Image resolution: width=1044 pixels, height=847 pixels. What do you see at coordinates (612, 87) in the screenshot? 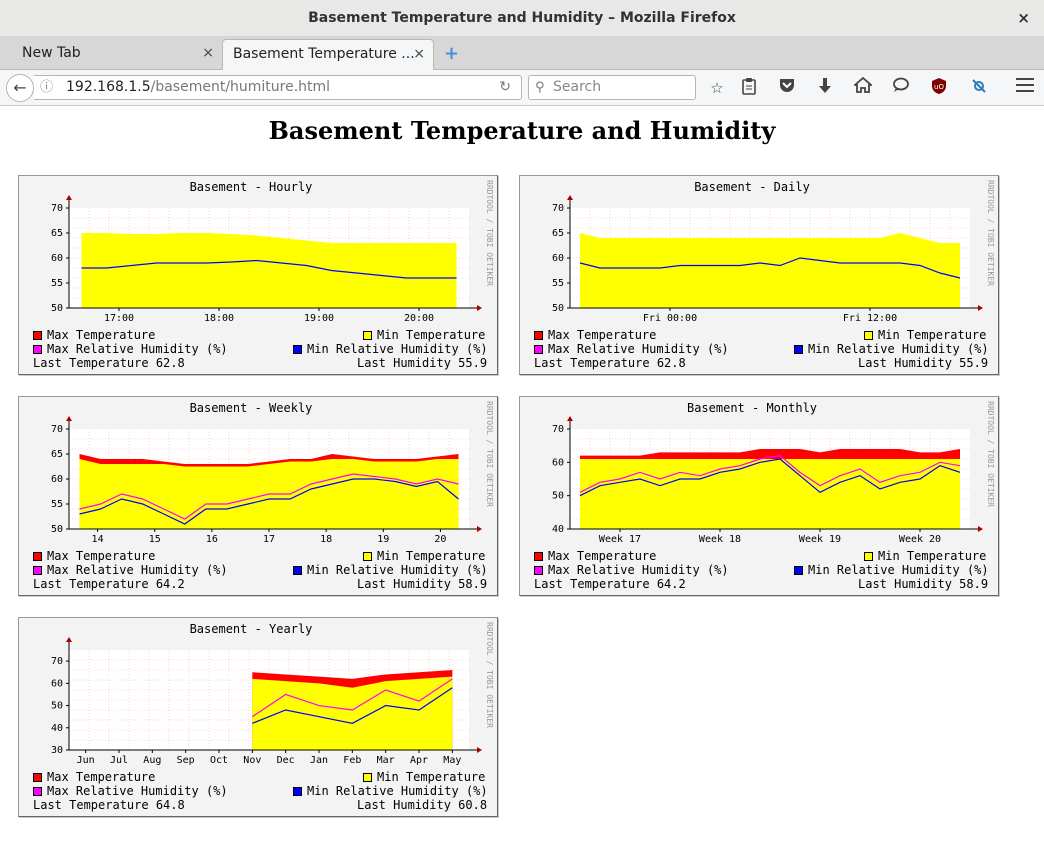
I see `search-input: ⚲ Search` at bounding box center [612, 87].